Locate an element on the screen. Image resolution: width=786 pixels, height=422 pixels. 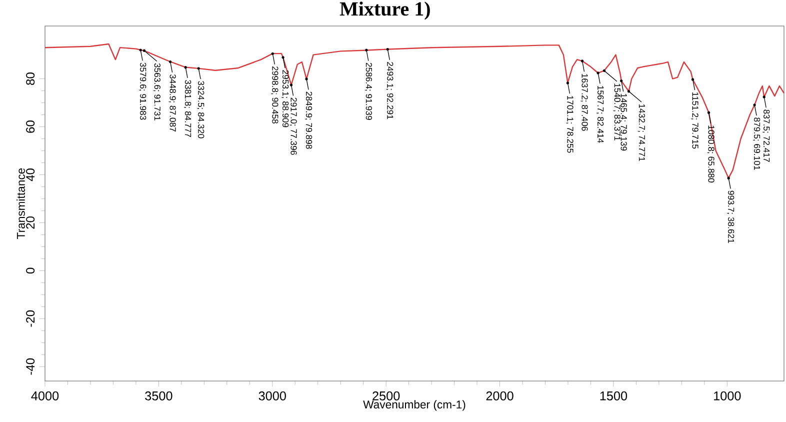
annotation: 2998.8; 90.458 is located at coordinates (274, 95).